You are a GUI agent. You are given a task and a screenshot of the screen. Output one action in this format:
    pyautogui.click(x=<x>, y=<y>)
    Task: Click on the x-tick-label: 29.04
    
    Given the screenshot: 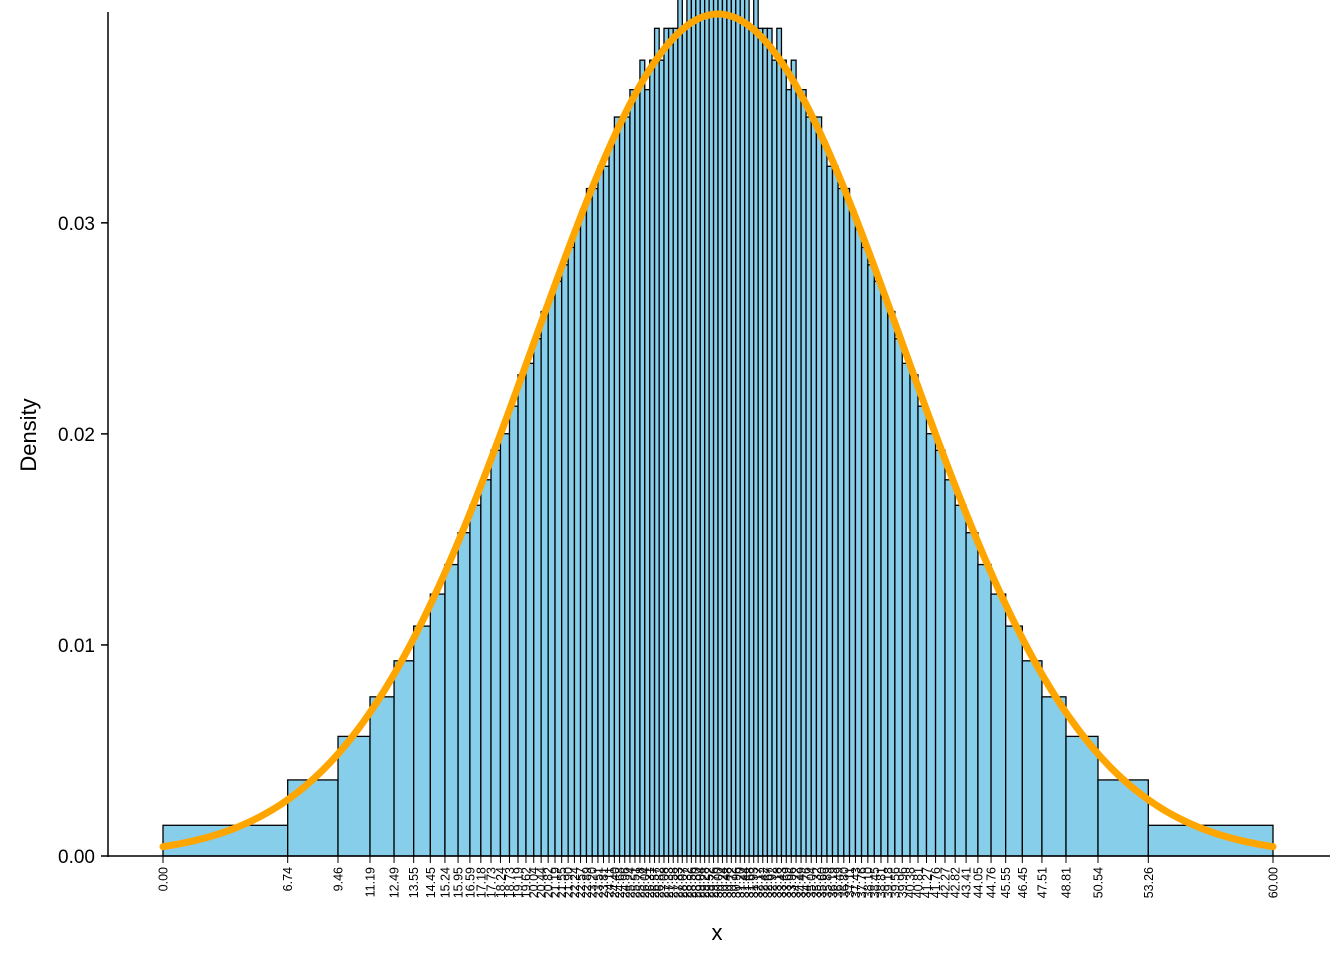 What is the action you would take?
    pyautogui.click(x=701, y=882)
    